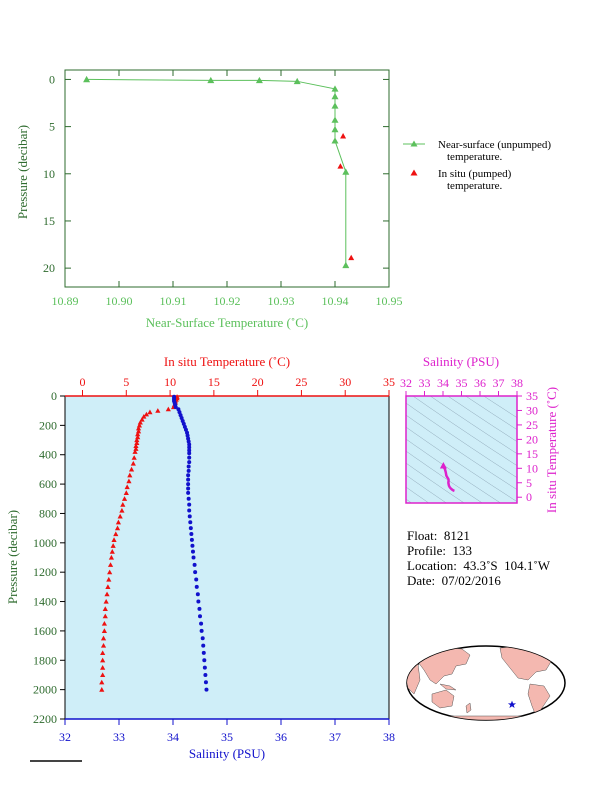 The height and width of the screenshot is (792, 612). What do you see at coordinates (439, 550) in the screenshot?
I see `profile-number: Profile: 133` at bounding box center [439, 550].